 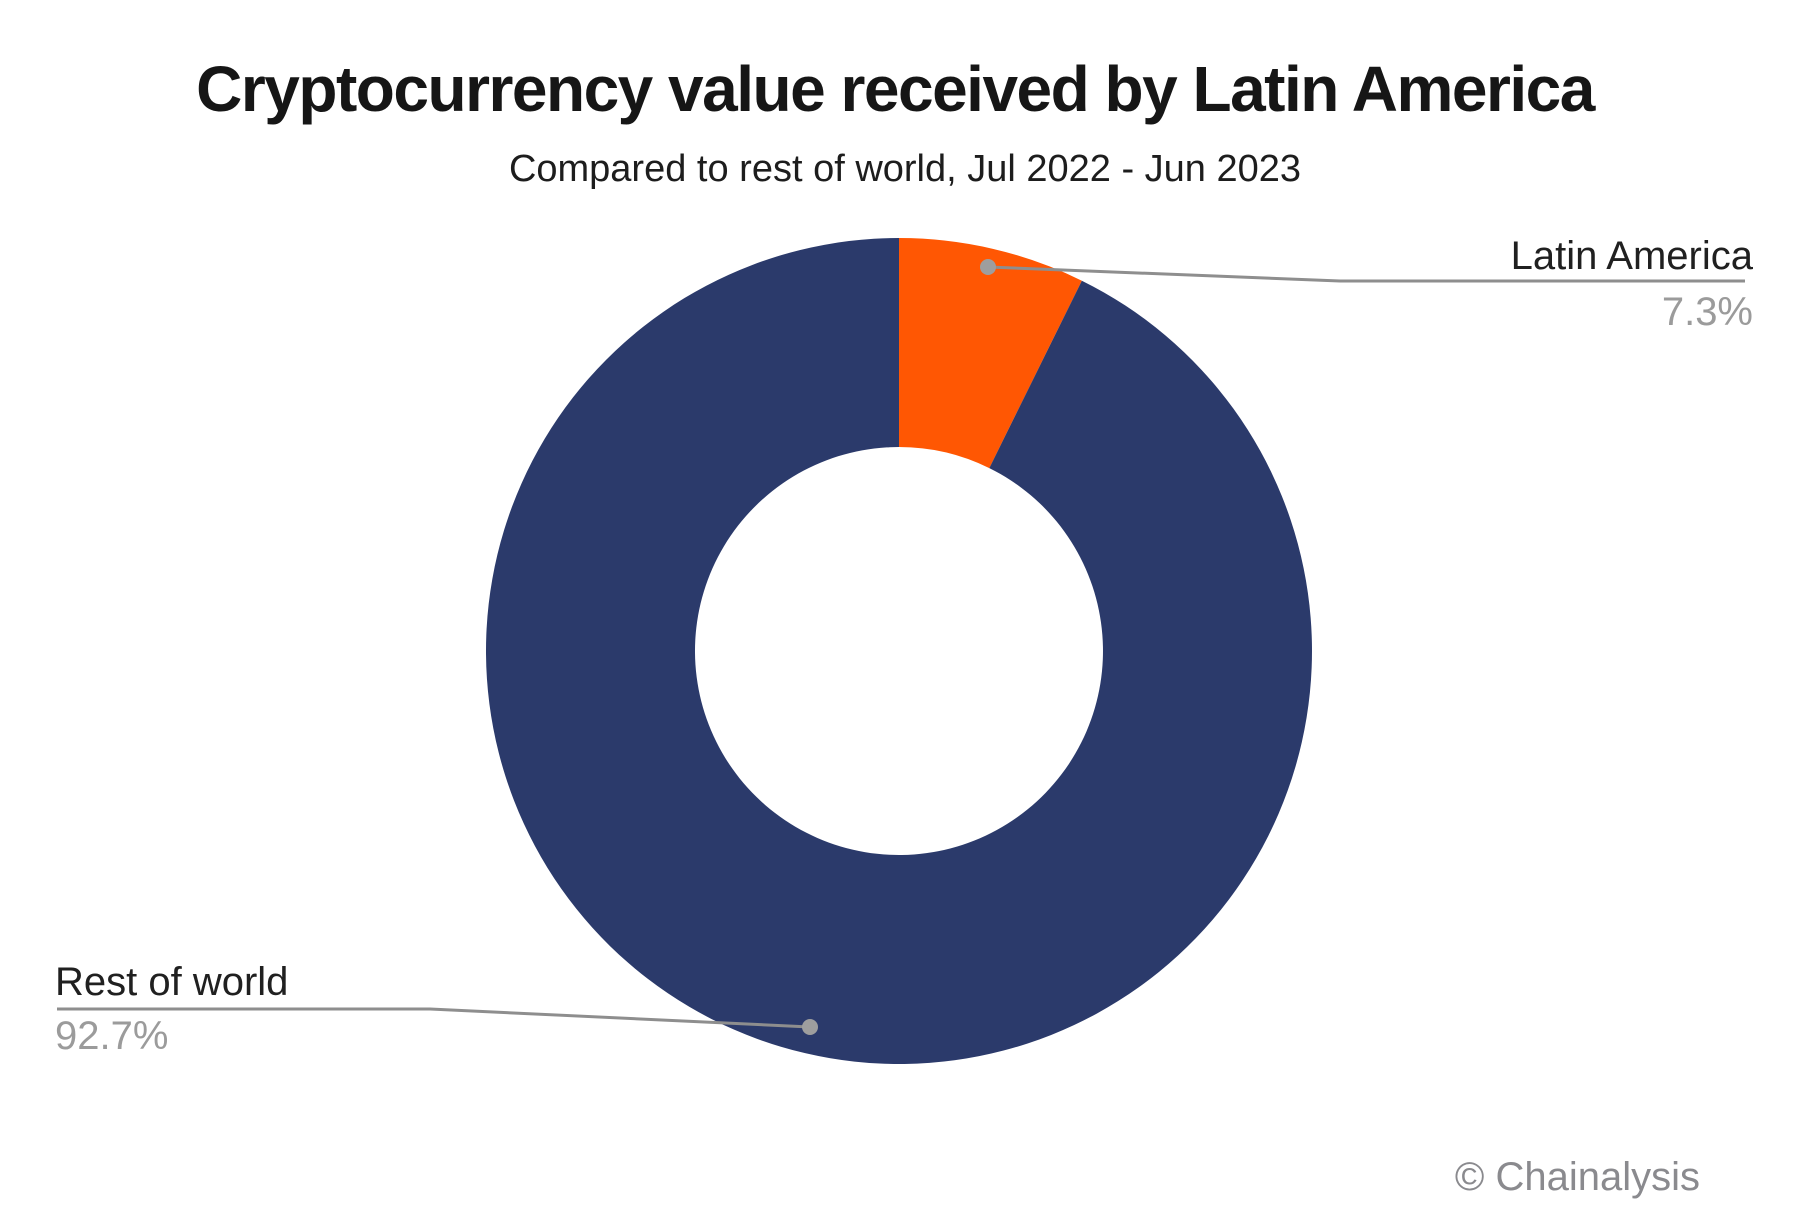 I want to click on leader-dot-latin-america, so click(x=988, y=267).